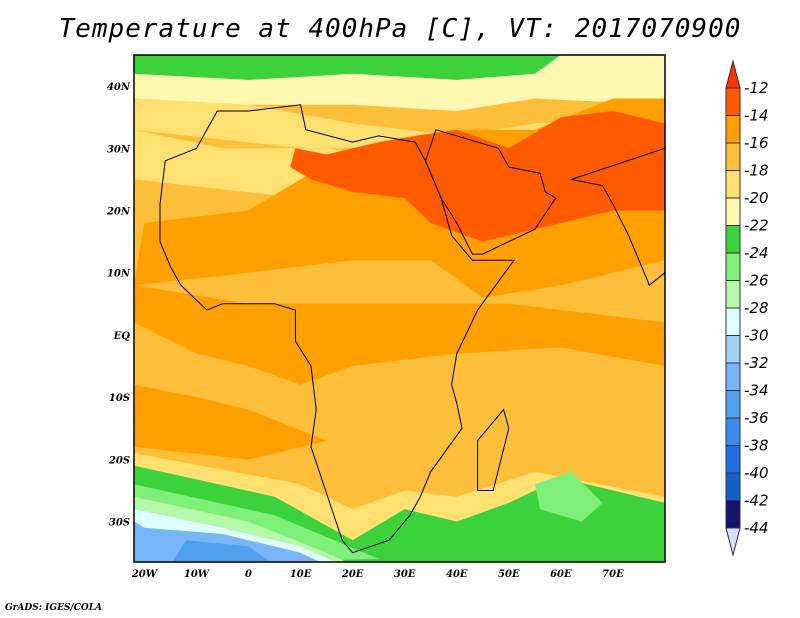  What do you see at coordinates (457, 574) in the screenshot?
I see `x-tick-label: 40E` at bounding box center [457, 574].